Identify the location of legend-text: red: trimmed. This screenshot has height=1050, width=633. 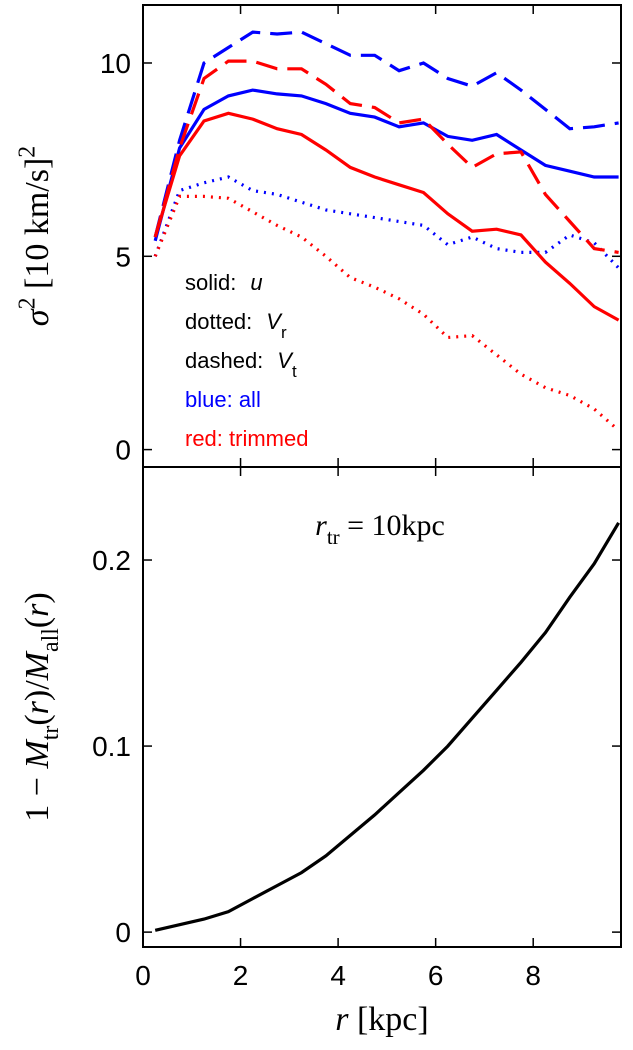
(246, 438).